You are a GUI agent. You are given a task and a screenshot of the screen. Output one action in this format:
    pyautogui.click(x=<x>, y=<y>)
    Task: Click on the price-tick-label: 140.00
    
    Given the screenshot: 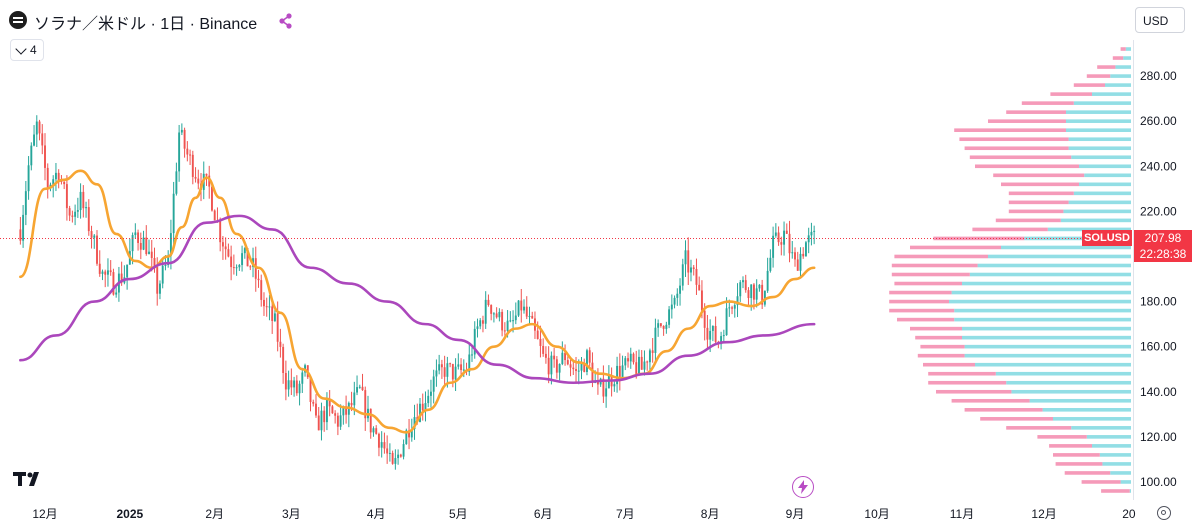 What is the action you would take?
    pyautogui.click(x=1158, y=392)
    